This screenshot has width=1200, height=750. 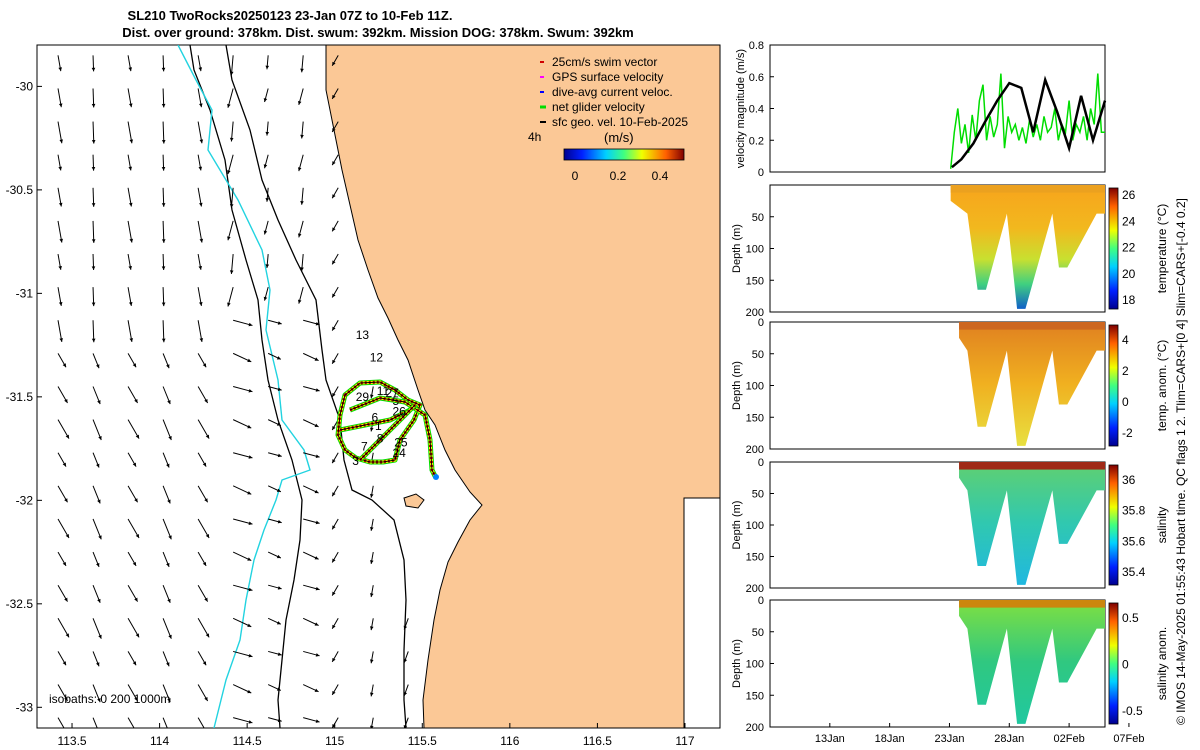 What do you see at coordinates (1029, 122) in the screenshot?
I see `geo-velocity-line` at bounding box center [1029, 122].